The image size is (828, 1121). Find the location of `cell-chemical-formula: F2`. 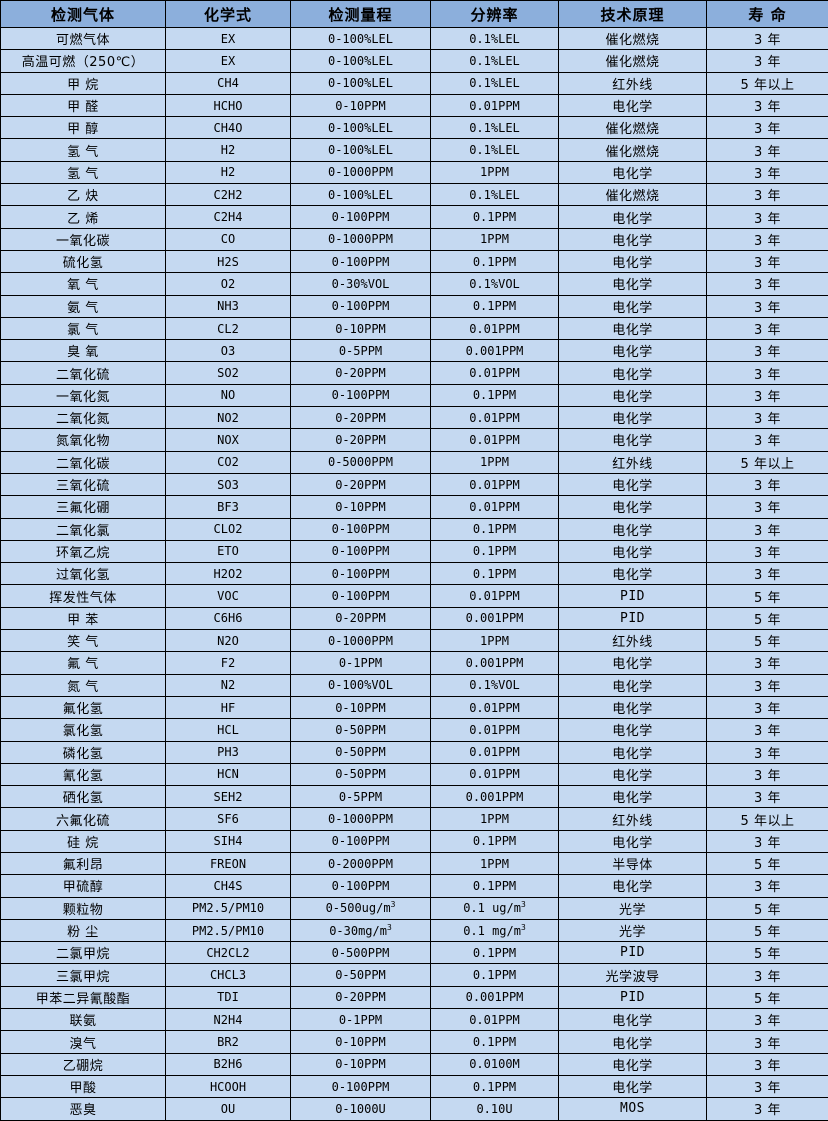

cell-chemical-formula: F2 is located at coordinates (228, 663).